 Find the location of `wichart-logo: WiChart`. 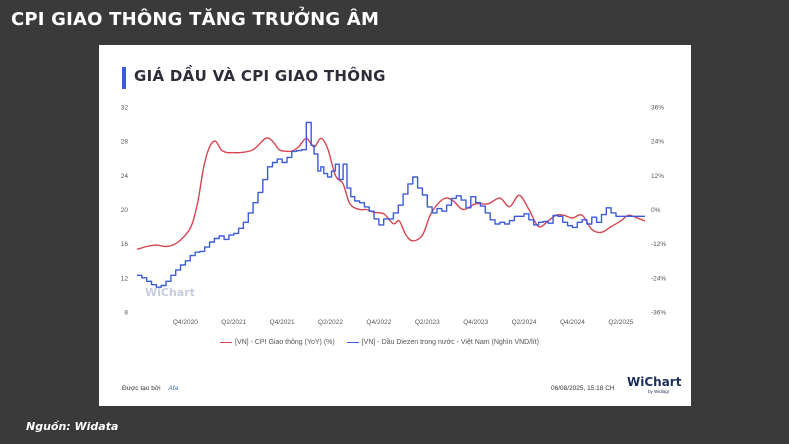

wichart-logo: WiChart is located at coordinates (654, 382).